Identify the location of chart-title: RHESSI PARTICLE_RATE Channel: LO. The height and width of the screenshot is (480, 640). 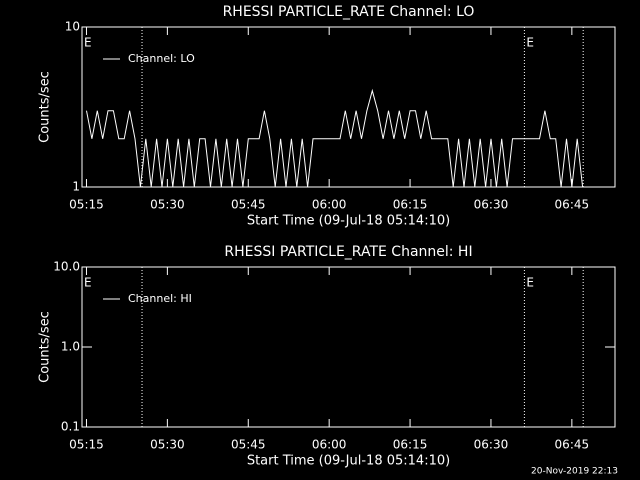
(349, 12).